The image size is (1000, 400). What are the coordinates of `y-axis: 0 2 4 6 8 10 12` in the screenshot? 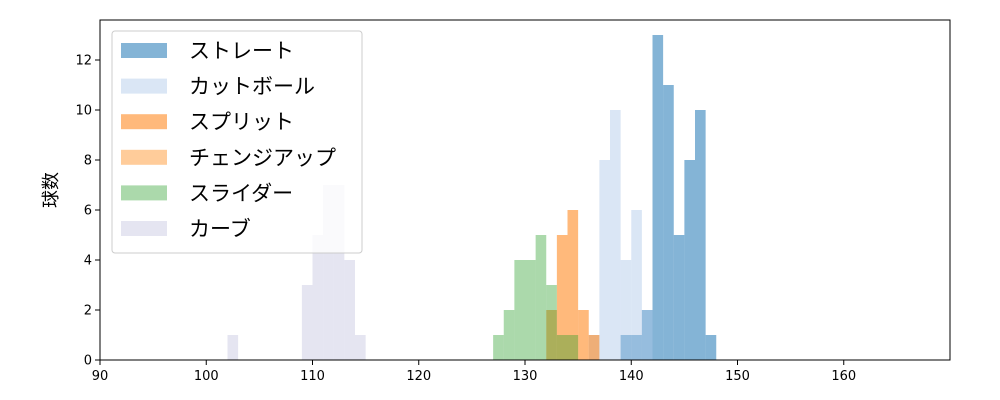 It's located at (87, 211).